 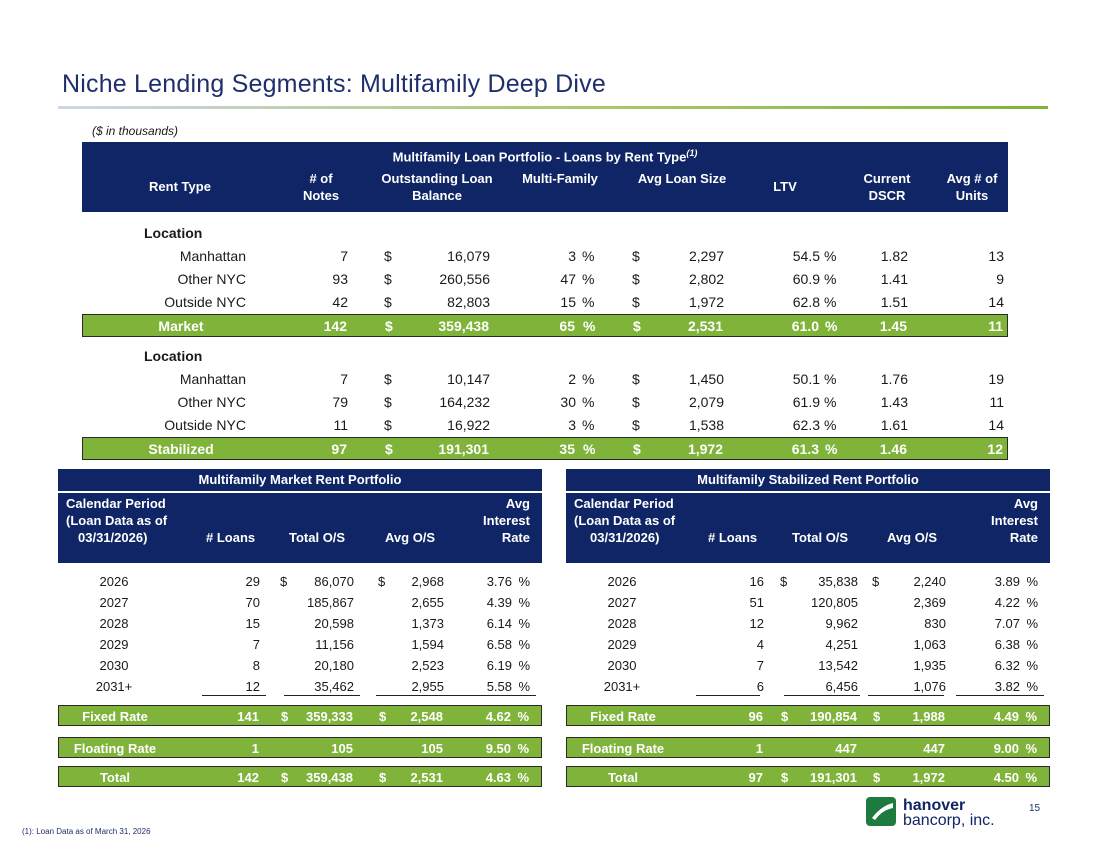 I want to click on rate-cell: 4.62, so click(x=498, y=716).